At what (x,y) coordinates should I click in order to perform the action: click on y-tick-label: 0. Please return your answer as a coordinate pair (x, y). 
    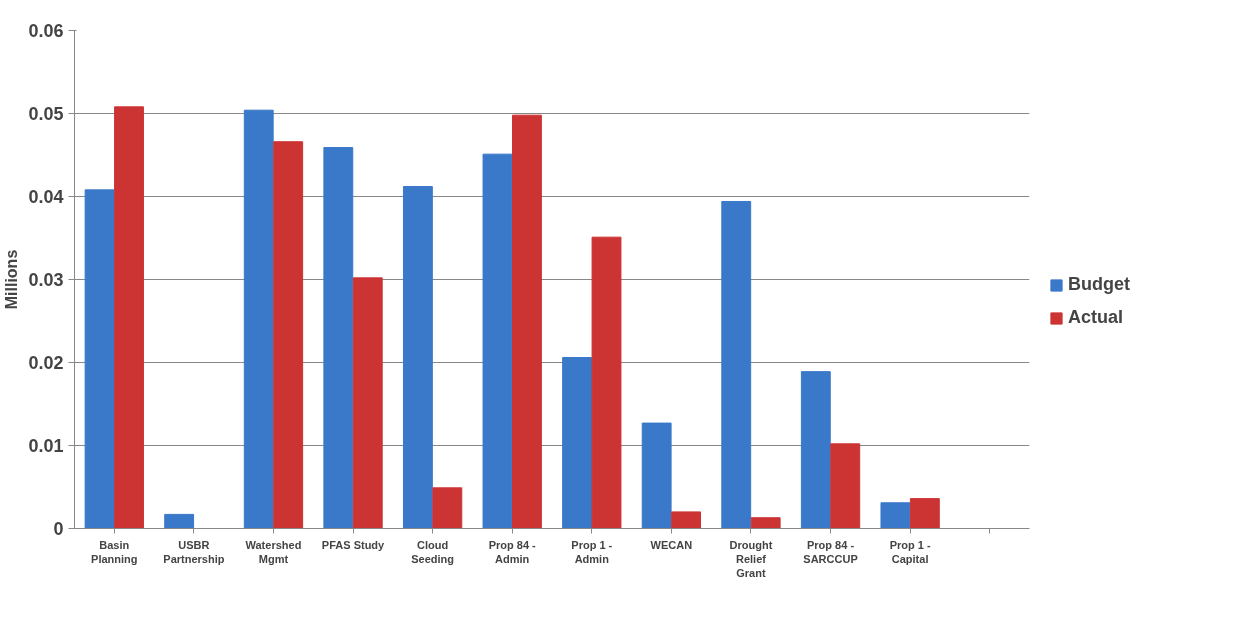
    Looking at the image, I should click on (58, 529).